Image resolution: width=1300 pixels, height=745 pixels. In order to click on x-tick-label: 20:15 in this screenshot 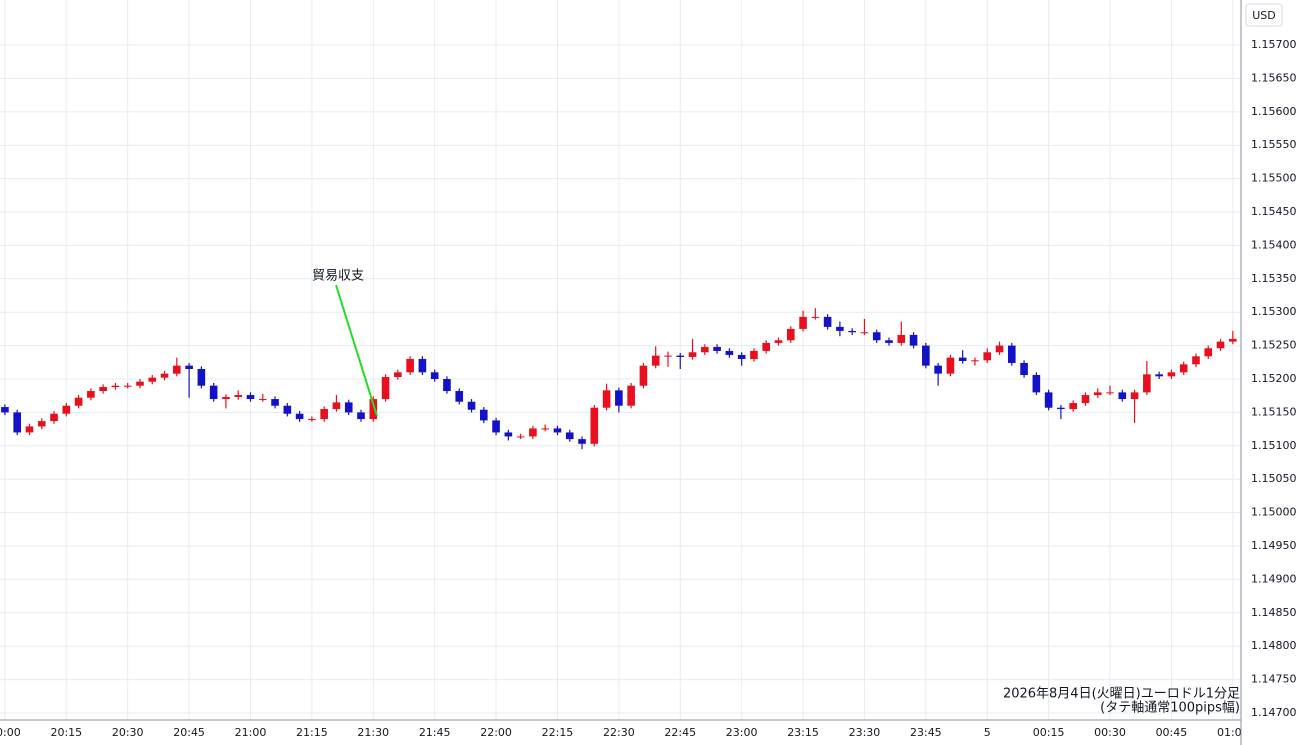, I will do `click(66, 732)`.